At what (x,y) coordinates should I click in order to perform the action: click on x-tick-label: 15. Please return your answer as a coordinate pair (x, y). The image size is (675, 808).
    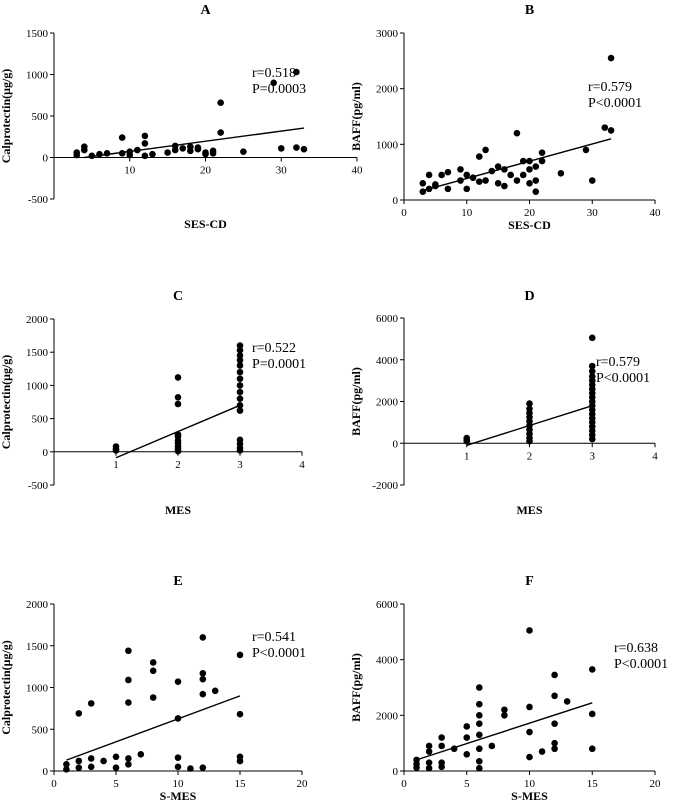
    Looking at the image, I should click on (241, 784).